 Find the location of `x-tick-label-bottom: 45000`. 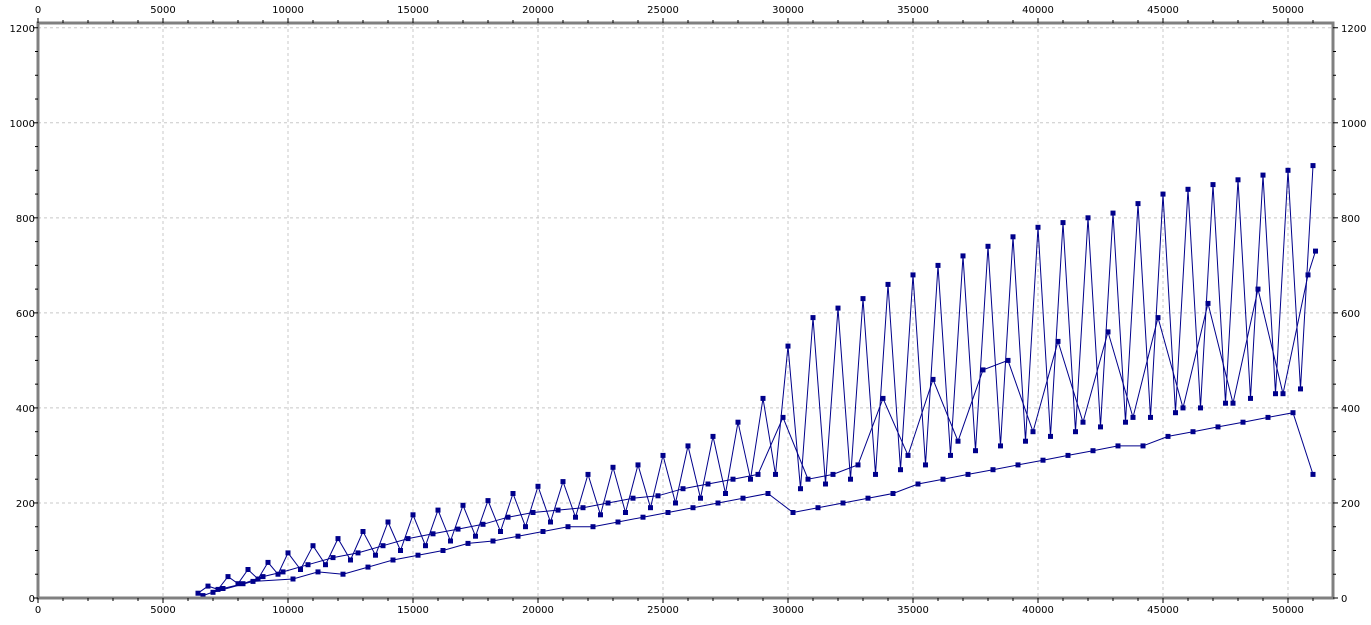

x-tick-label-bottom: 45000 is located at coordinates (1163, 610).